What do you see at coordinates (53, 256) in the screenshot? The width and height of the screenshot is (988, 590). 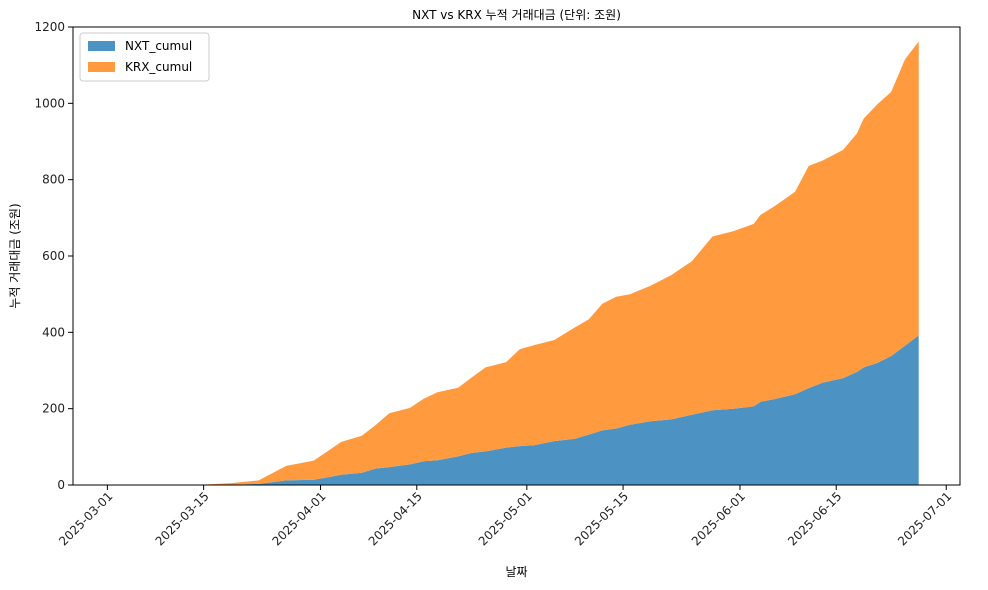 I see `y-tick-label: 600` at bounding box center [53, 256].